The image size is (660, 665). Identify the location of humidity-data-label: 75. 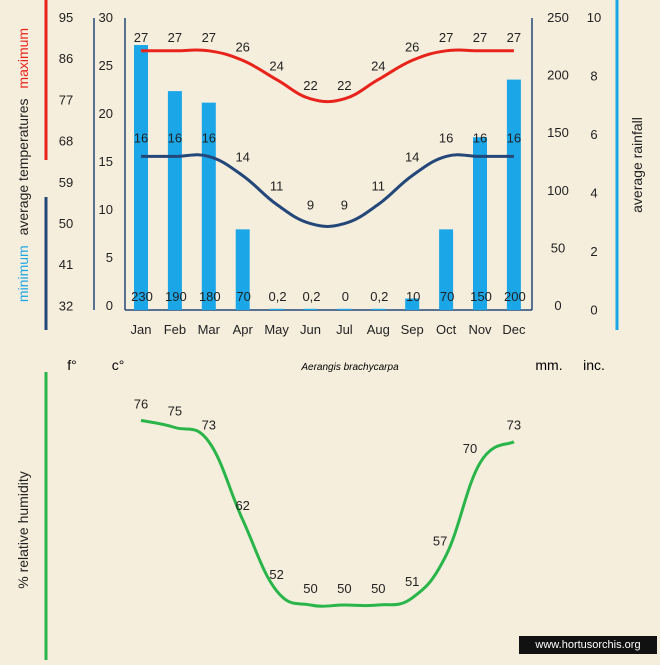
(175, 411).